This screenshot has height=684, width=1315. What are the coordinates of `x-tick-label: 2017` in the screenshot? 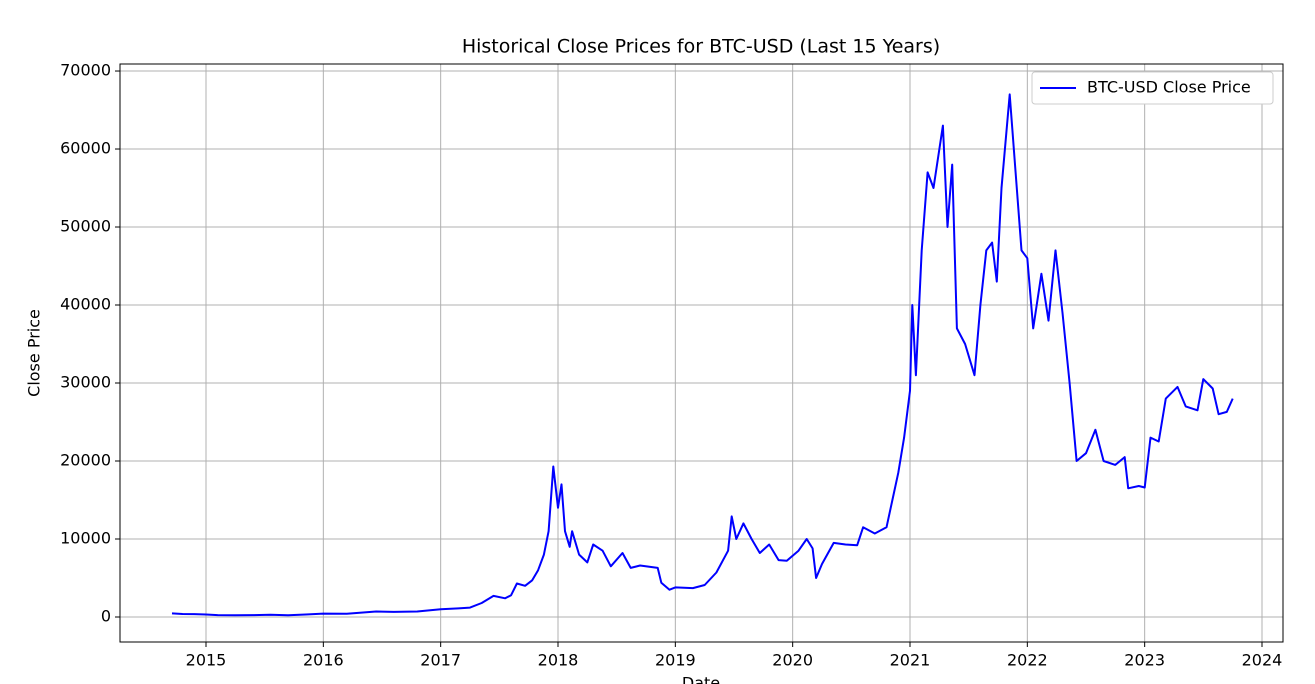 It's located at (440, 660).